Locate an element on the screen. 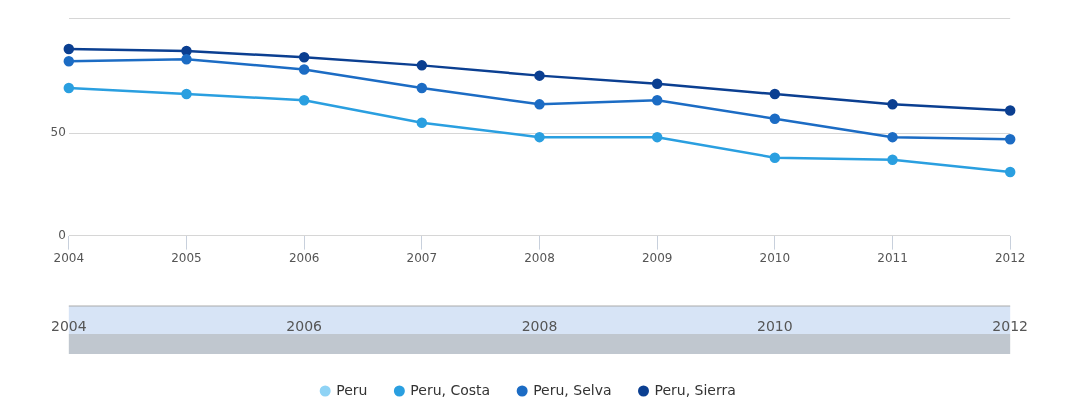 The width and height of the screenshot is (1079, 414). x-tick-label: 2009 is located at coordinates (657, 257).